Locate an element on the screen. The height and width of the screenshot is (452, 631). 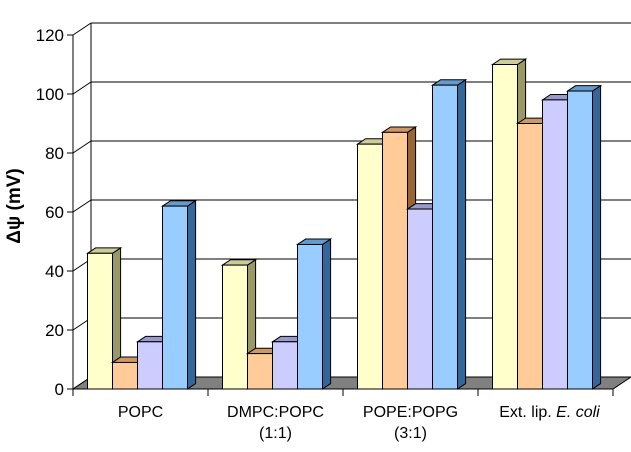
x-tick-label: POPE:POPG is located at coordinates (410, 412).